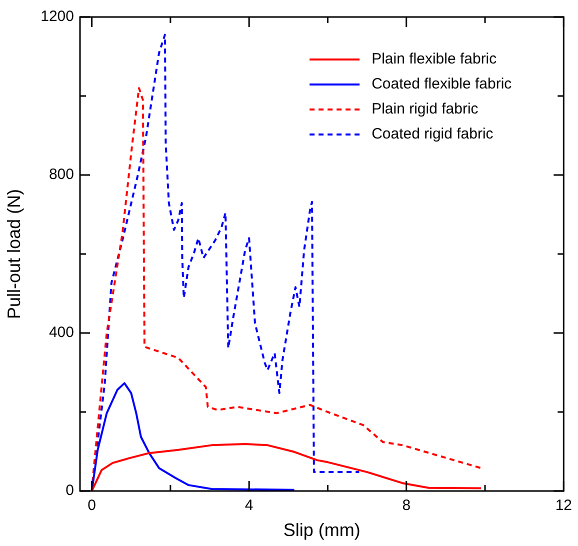  I want to click on x-tick-label: 0, so click(92, 505).